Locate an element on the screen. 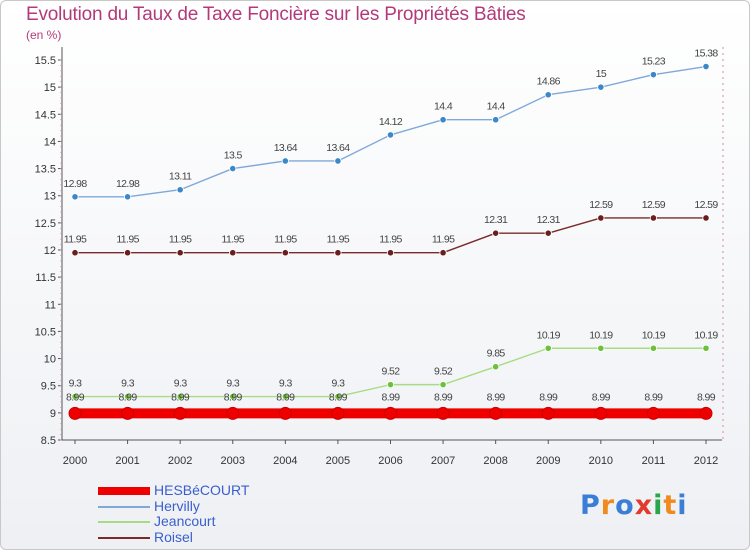 The width and height of the screenshot is (750, 550). x-tick-label: 2007 is located at coordinates (443, 461).